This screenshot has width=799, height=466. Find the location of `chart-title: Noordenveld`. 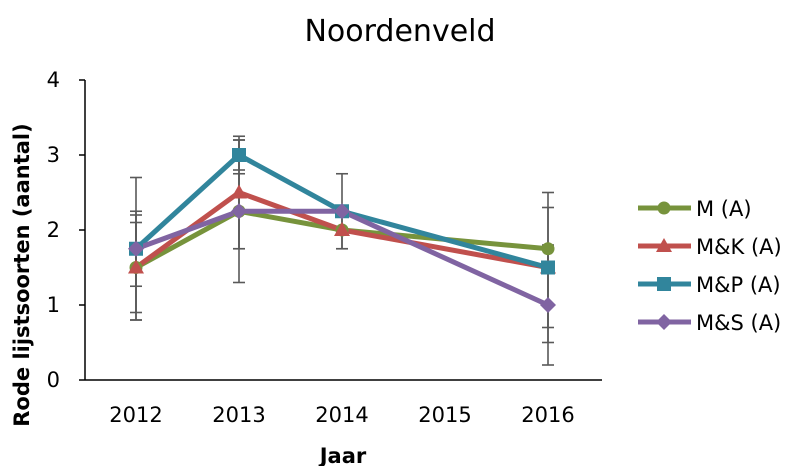

chart-title: Noordenveld is located at coordinates (399, 31).